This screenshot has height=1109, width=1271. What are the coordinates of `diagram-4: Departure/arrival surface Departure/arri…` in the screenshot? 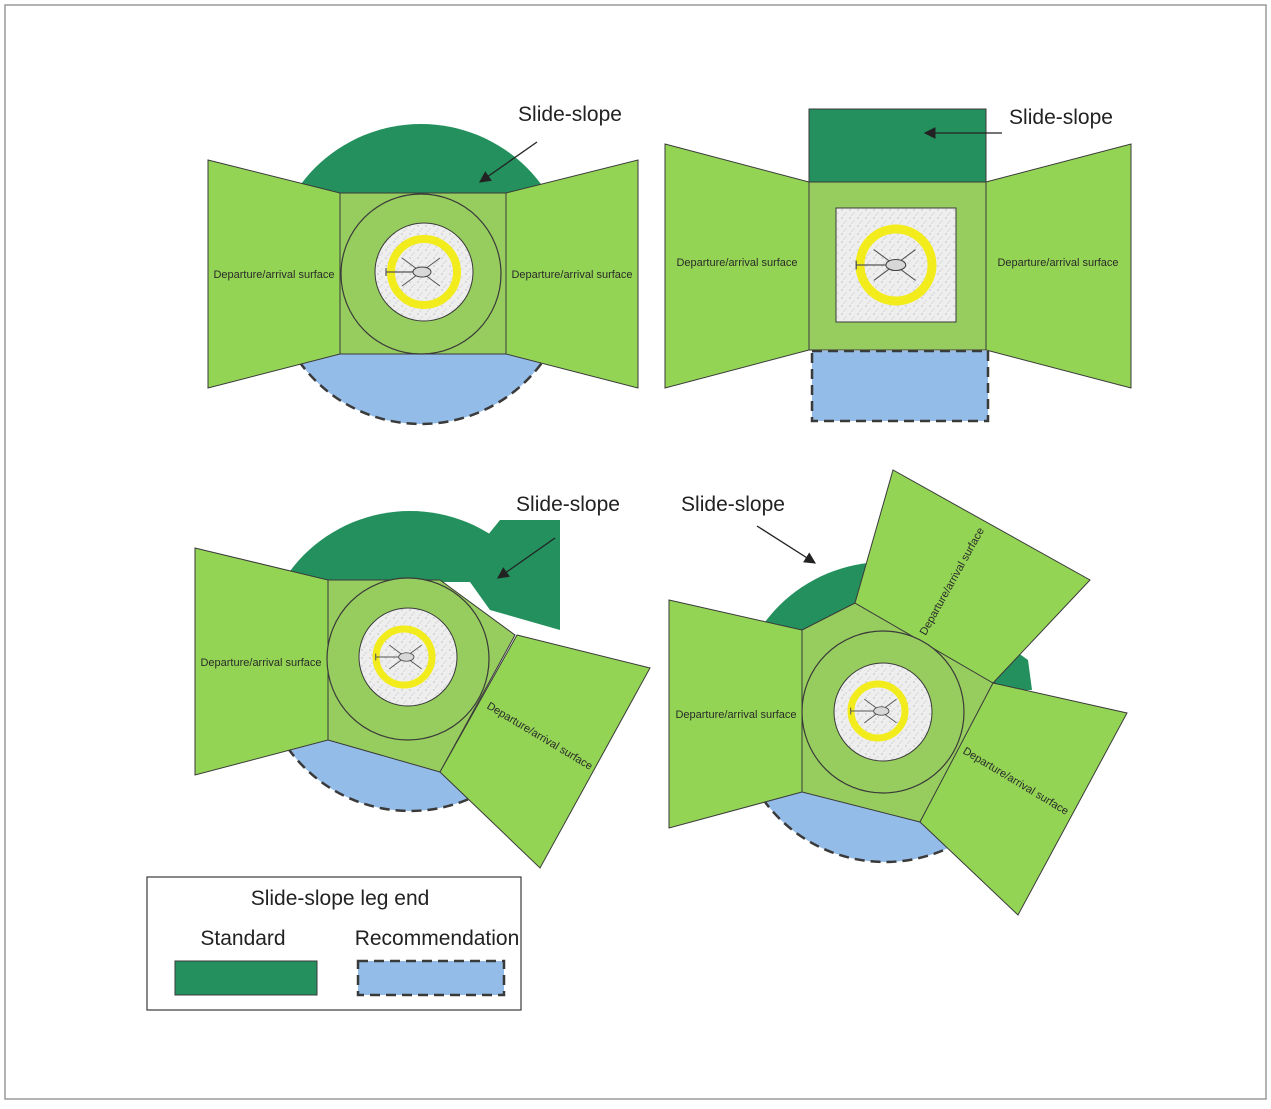 It's located at (898, 692).